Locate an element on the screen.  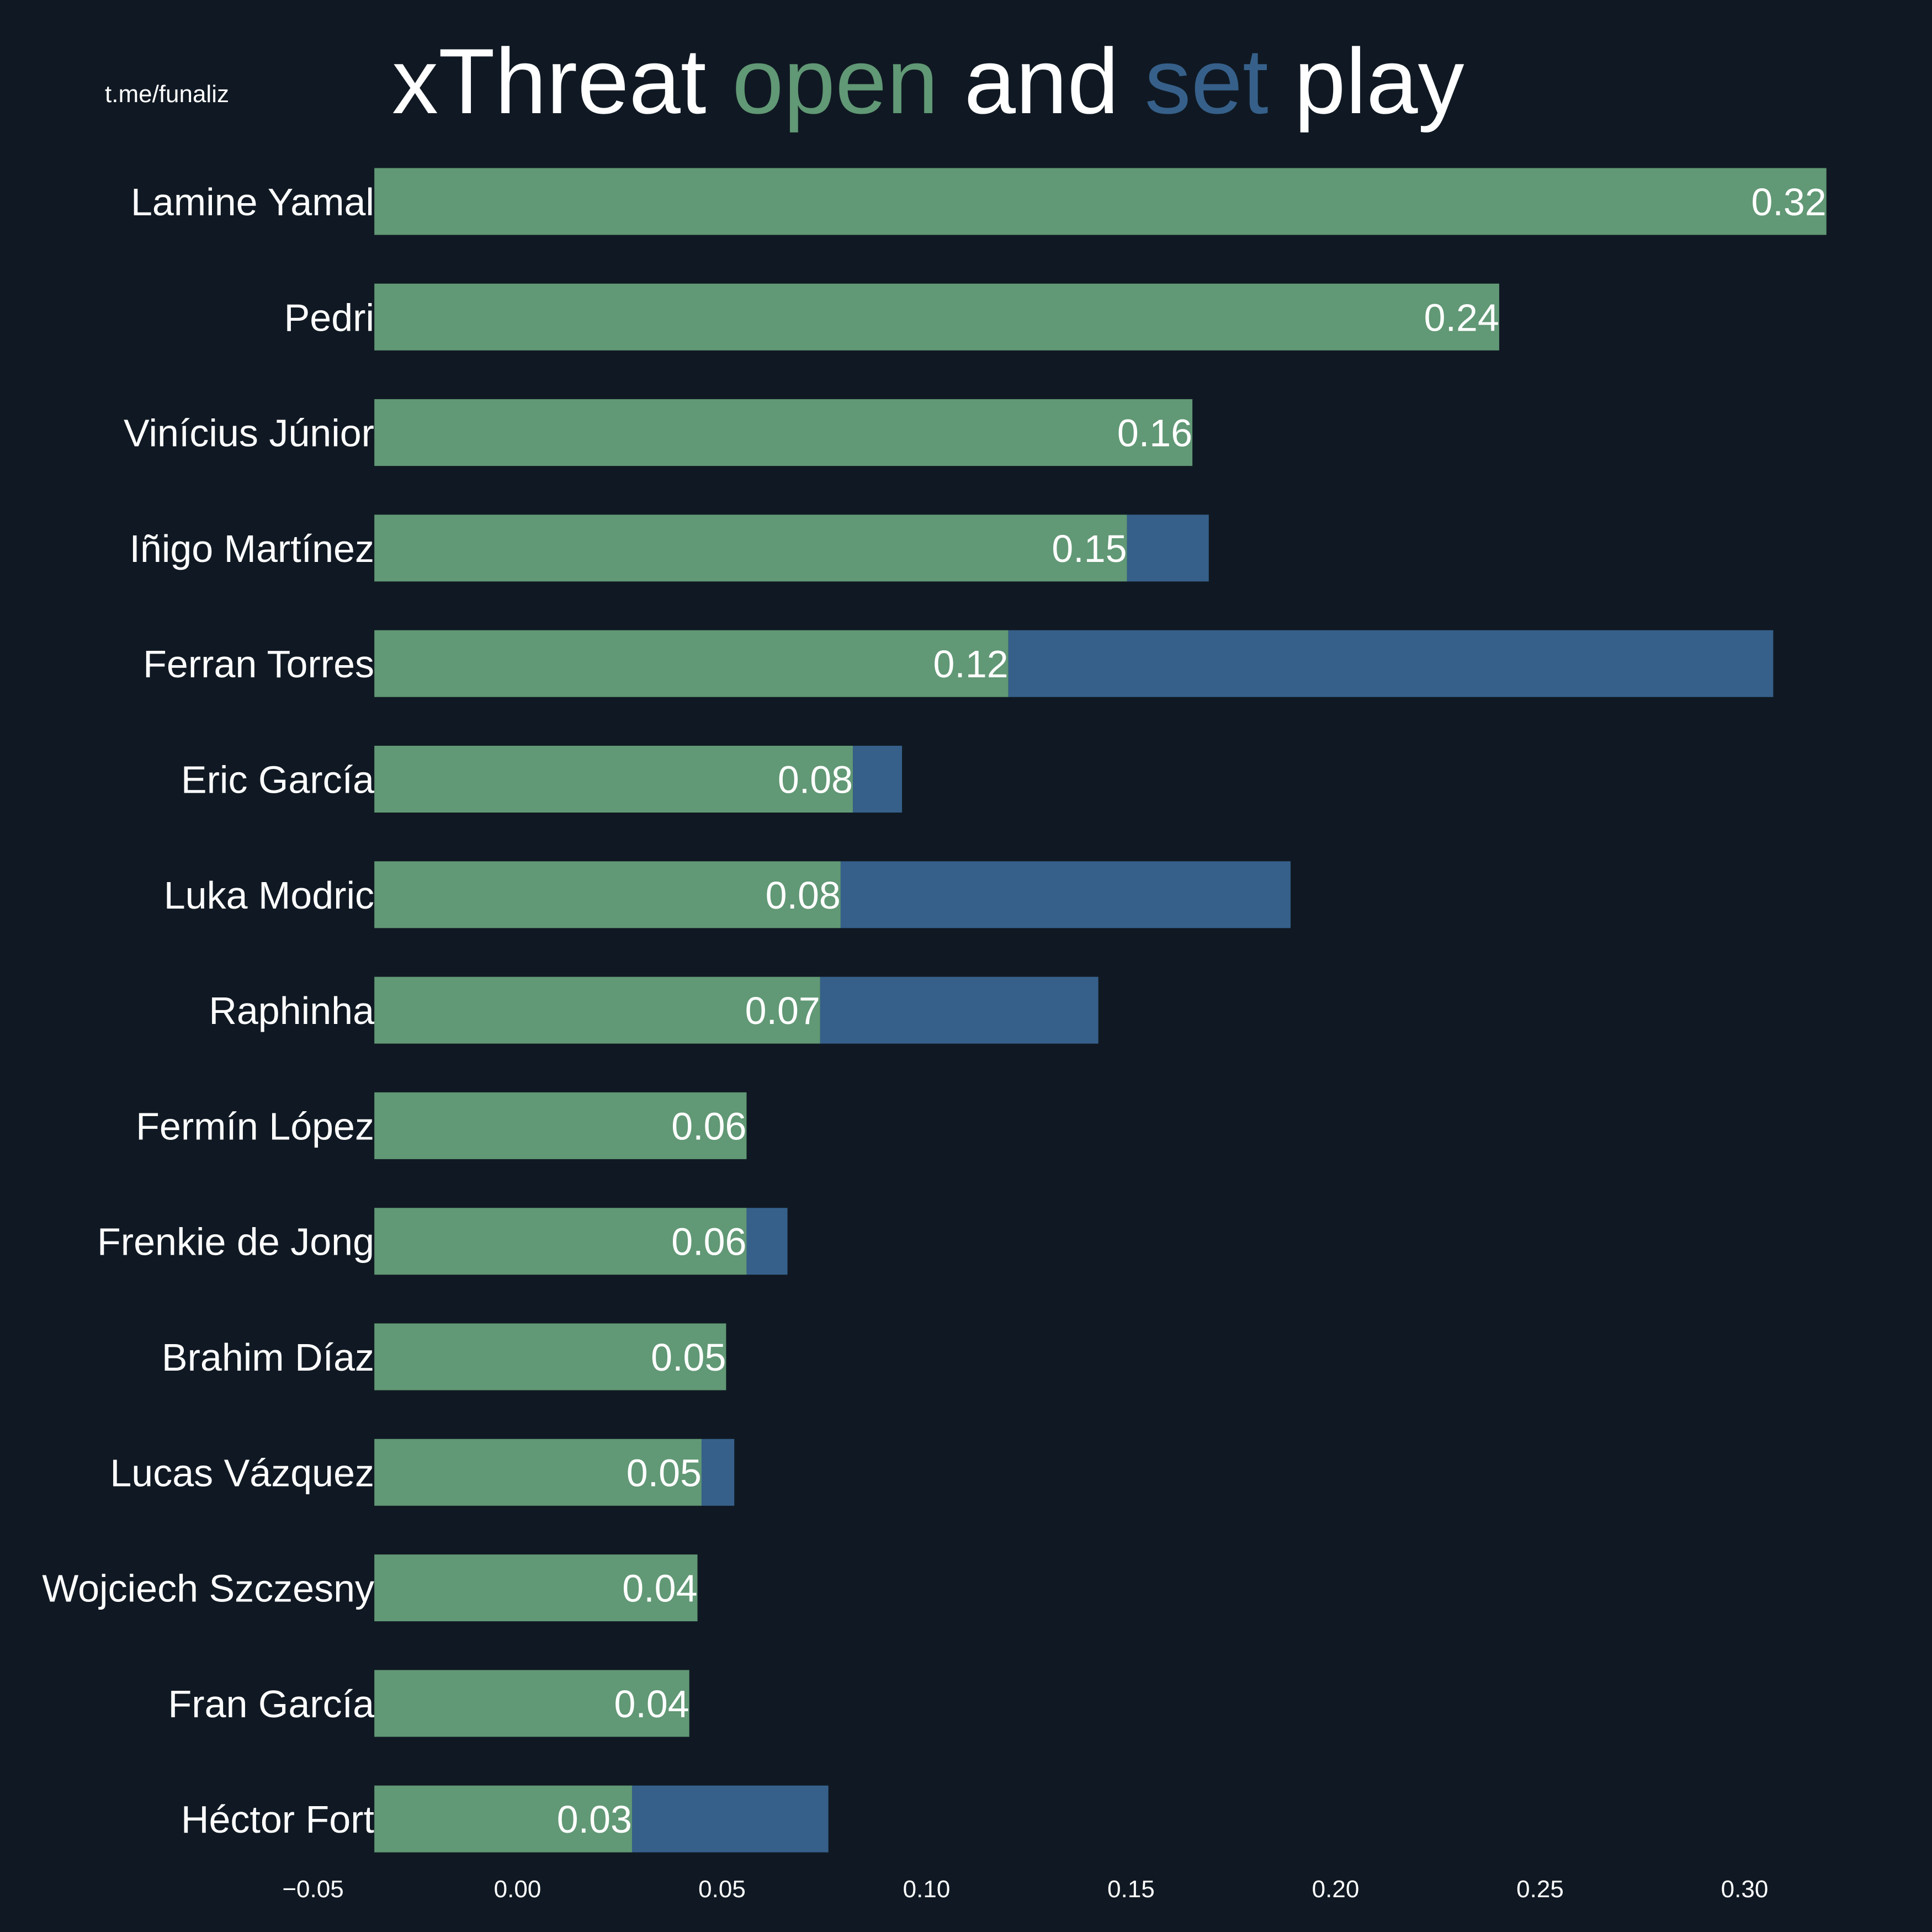
data-label: 0.24 is located at coordinates (1462, 318).